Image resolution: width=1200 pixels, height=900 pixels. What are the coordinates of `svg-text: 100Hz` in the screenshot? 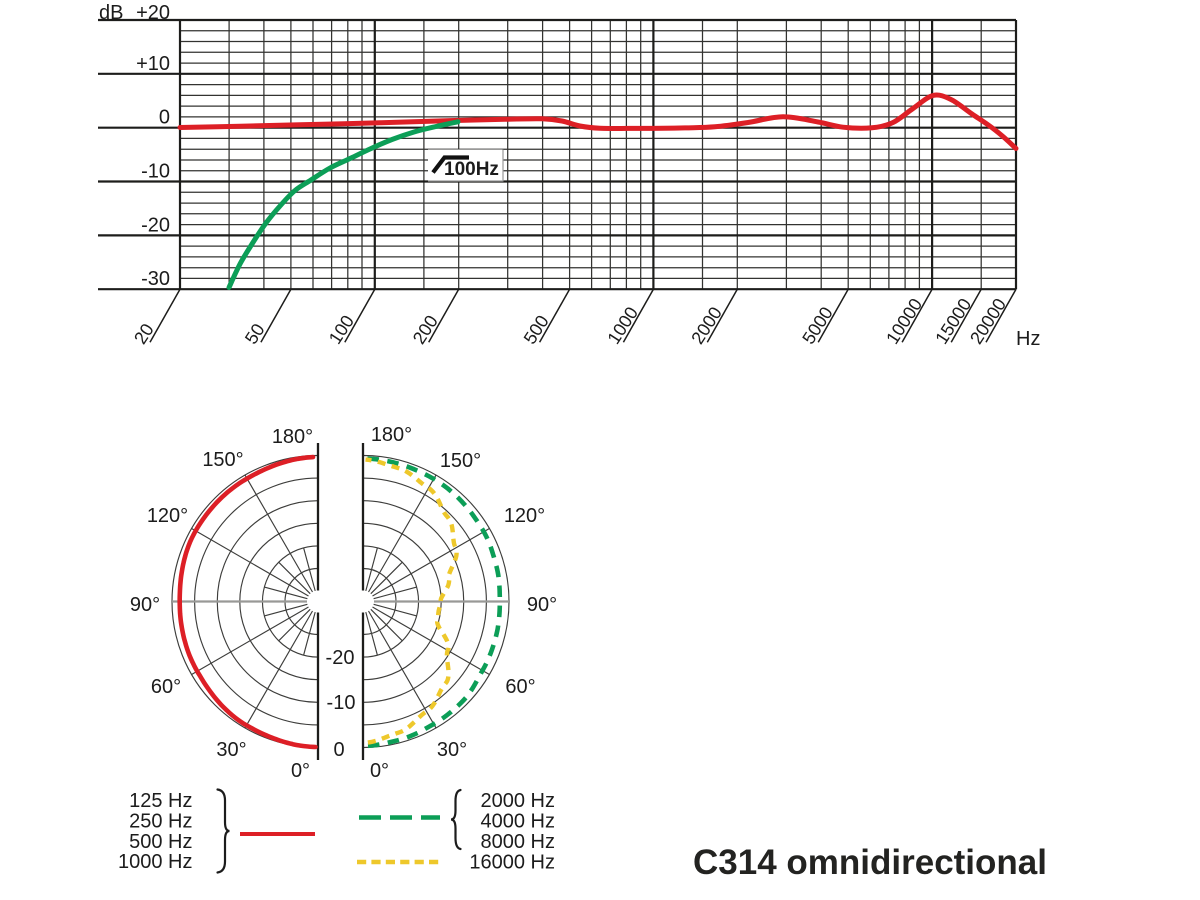 It's located at (471, 169).